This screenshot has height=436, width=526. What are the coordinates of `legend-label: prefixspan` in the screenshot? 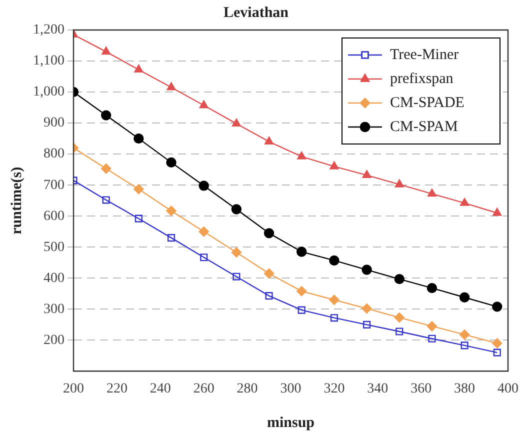 It's located at (422, 78).